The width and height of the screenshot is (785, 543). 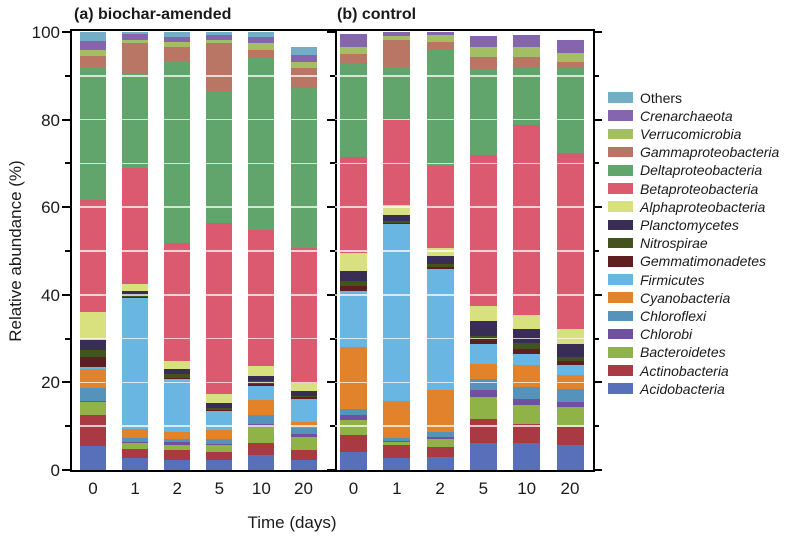 I want to click on legend-label: Actinobacteria, so click(x=684, y=370).